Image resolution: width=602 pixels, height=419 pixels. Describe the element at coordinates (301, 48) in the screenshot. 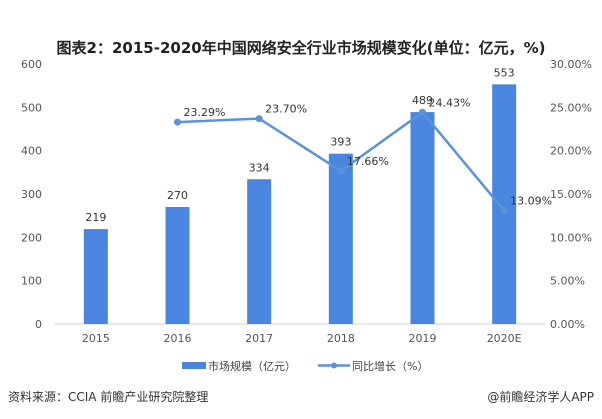

I see `chart-title: 图表2：2015-2020年中国网络安全行业市场规模变化(单位：亿元，%)` at that location.